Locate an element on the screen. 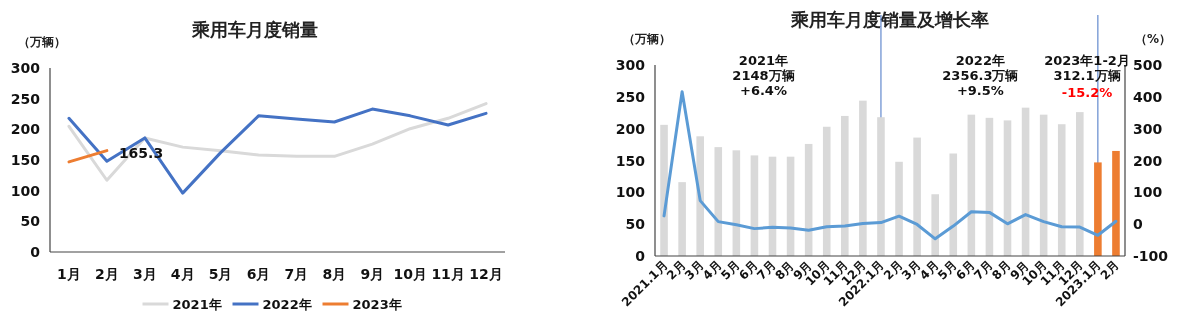 The width and height of the screenshot is (1188, 323). y2-tick-label: 400 is located at coordinates (1148, 96).